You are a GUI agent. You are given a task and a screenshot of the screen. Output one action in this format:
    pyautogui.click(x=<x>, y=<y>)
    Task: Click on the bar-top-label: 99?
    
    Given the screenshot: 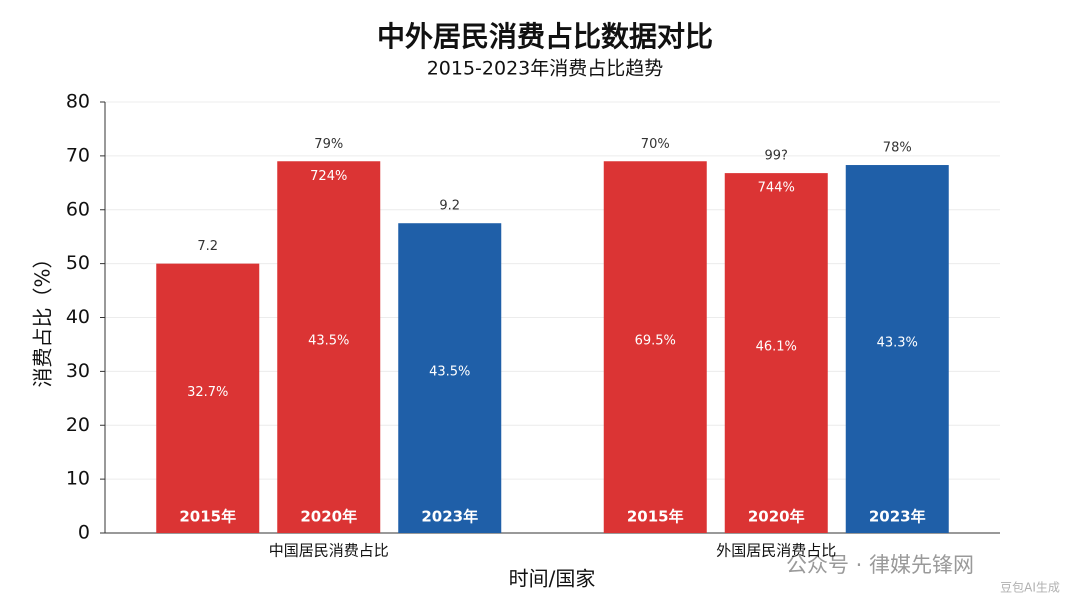 What is the action you would take?
    pyautogui.click(x=776, y=156)
    